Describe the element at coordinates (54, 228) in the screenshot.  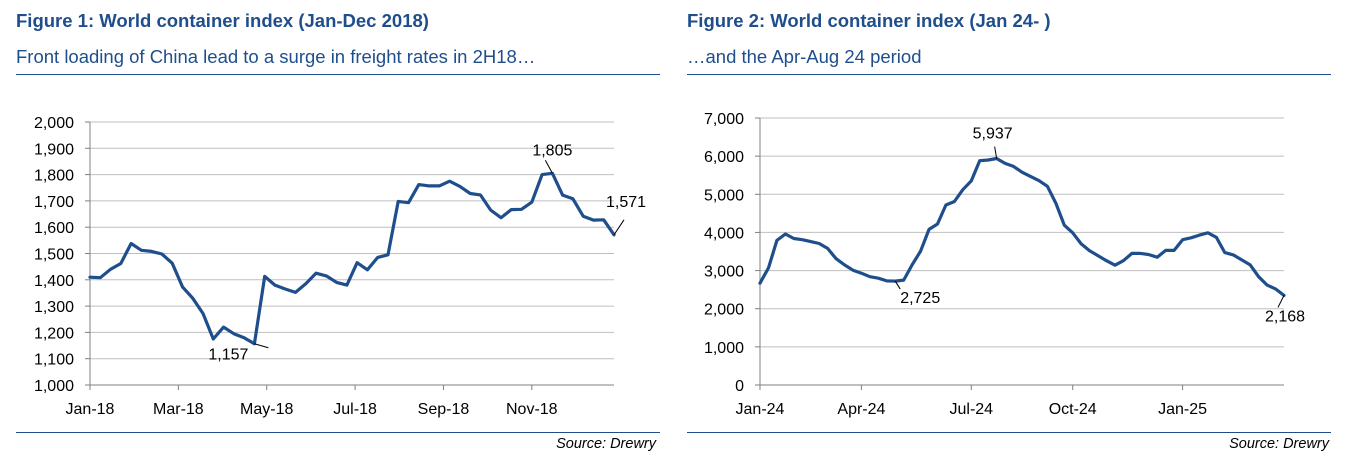
I see `y-tick-label: 1,600` at that location.